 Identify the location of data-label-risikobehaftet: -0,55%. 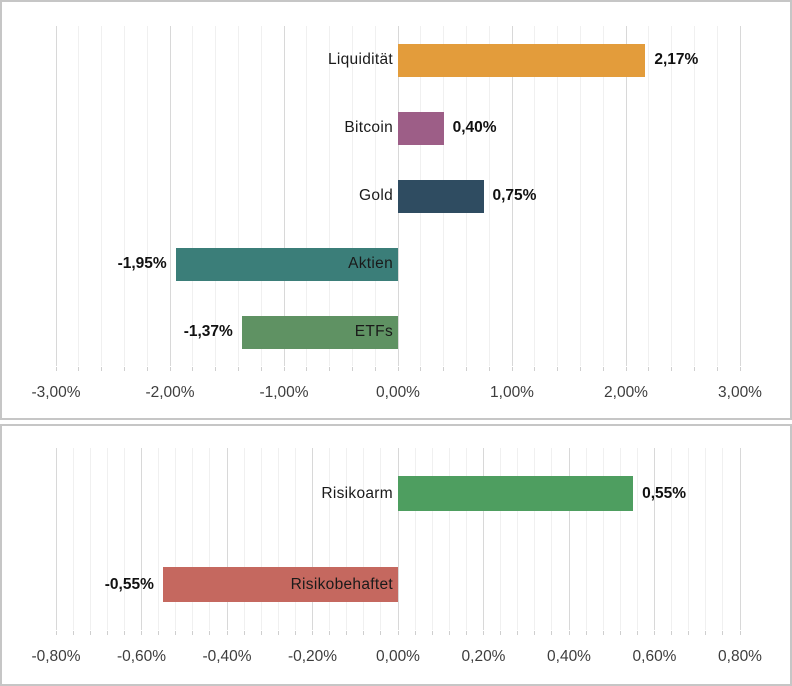
(129, 584).